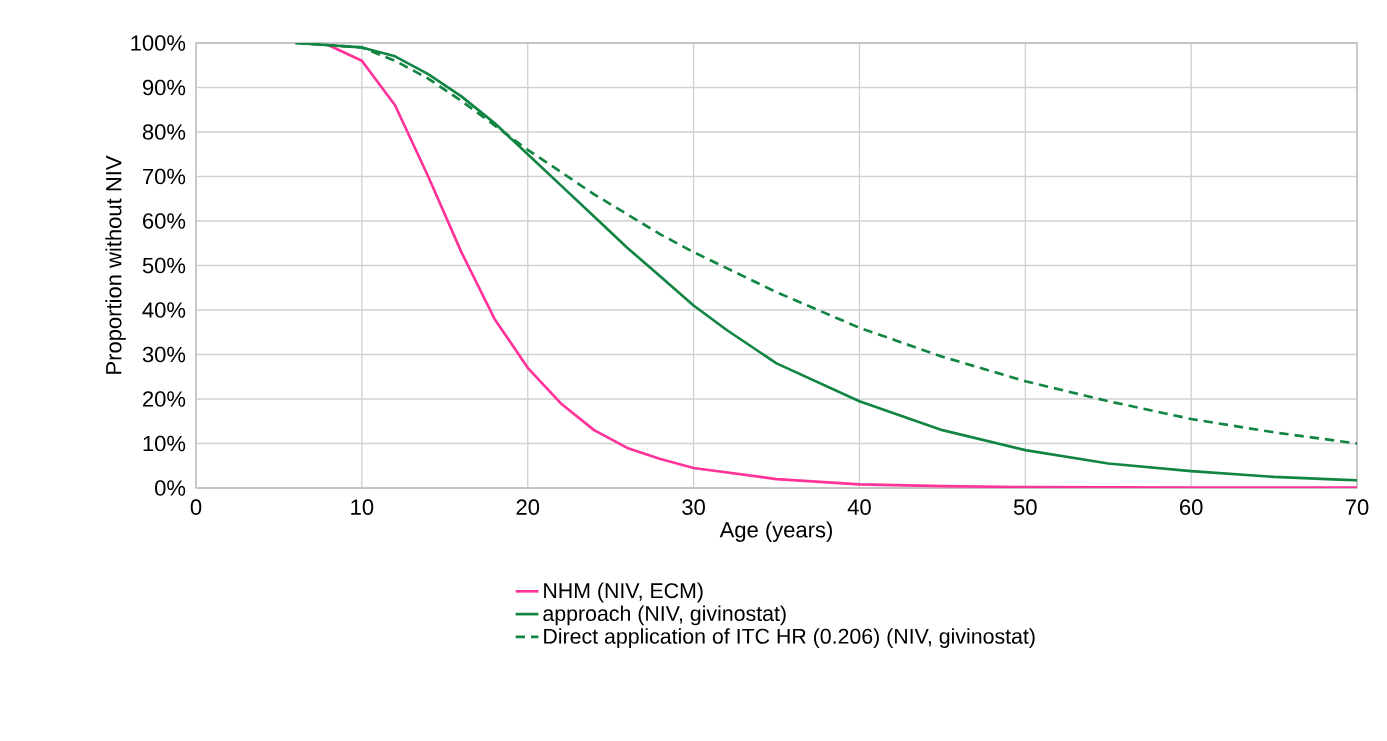 The height and width of the screenshot is (741, 1387). I want to click on x-tick-label: 10, so click(362, 507).